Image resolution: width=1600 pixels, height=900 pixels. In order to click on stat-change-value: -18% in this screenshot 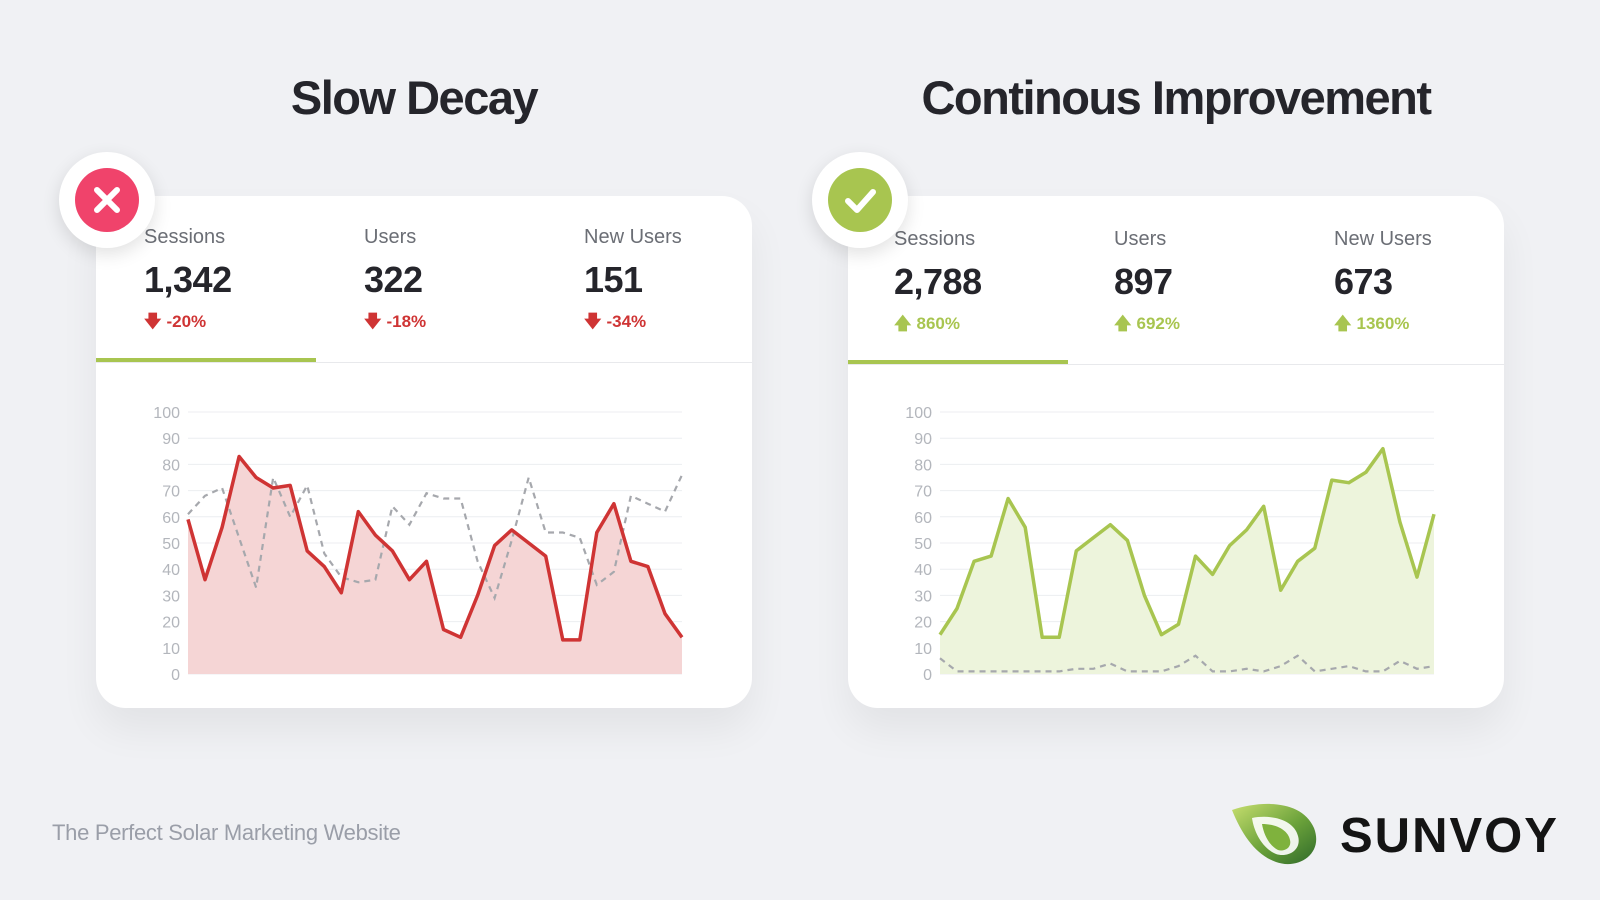, I will do `click(406, 321)`.